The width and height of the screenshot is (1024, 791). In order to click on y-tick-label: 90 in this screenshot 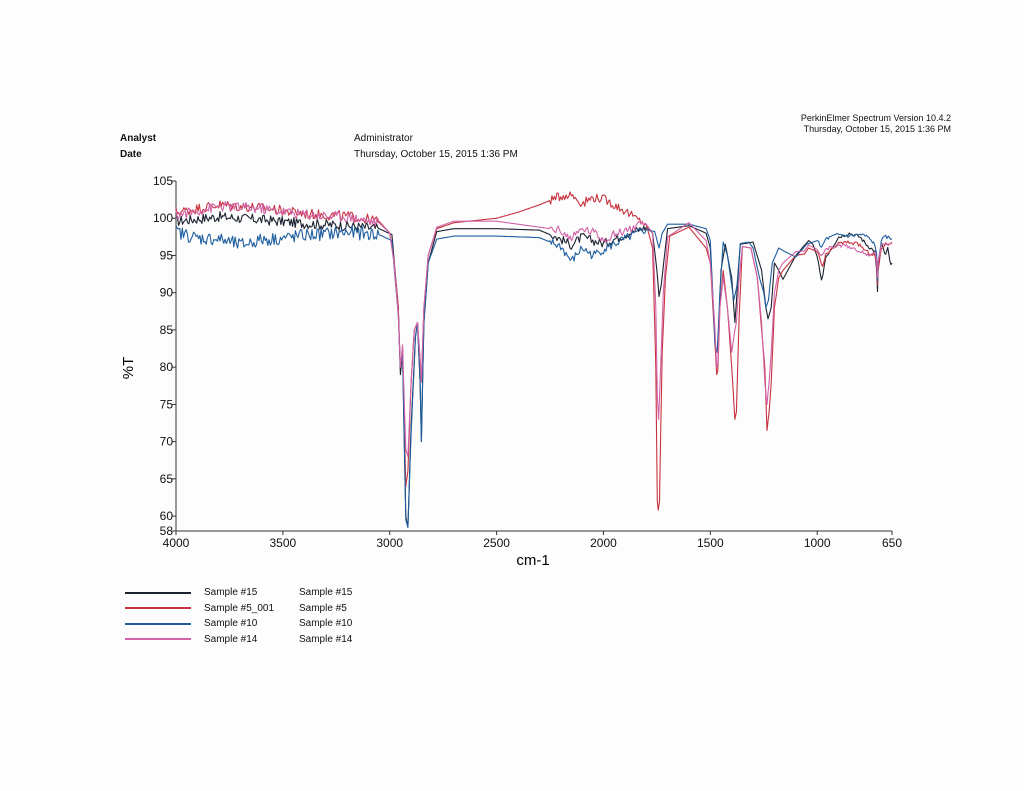, I will do `click(167, 293)`.